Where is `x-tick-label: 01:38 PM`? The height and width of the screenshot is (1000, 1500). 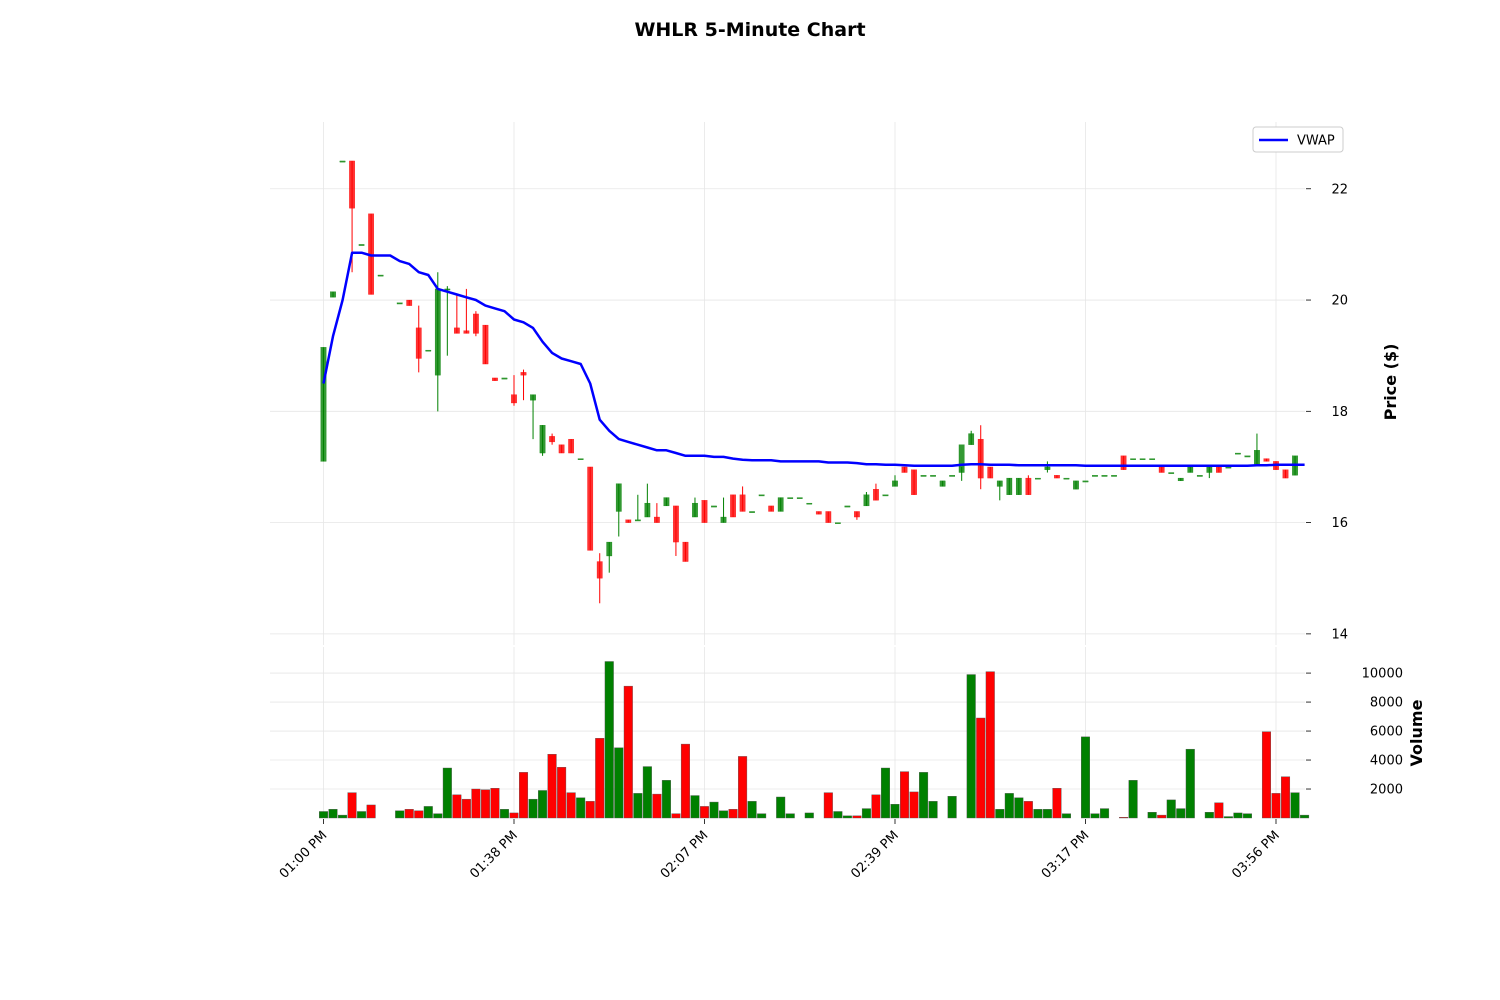 x-tick-label: 01:38 PM is located at coordinates (493, 854).